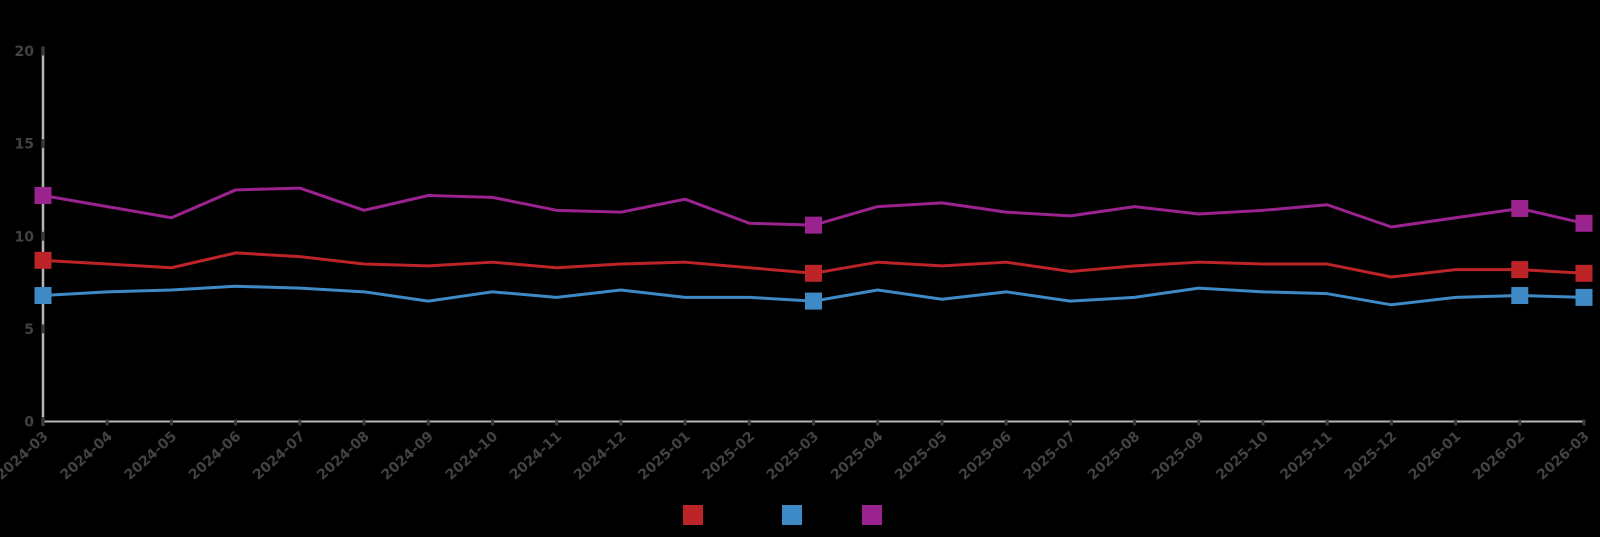 This screenshot has height=537, width=1600. I want to click on y-tick-label: 15, so click(24, 145).